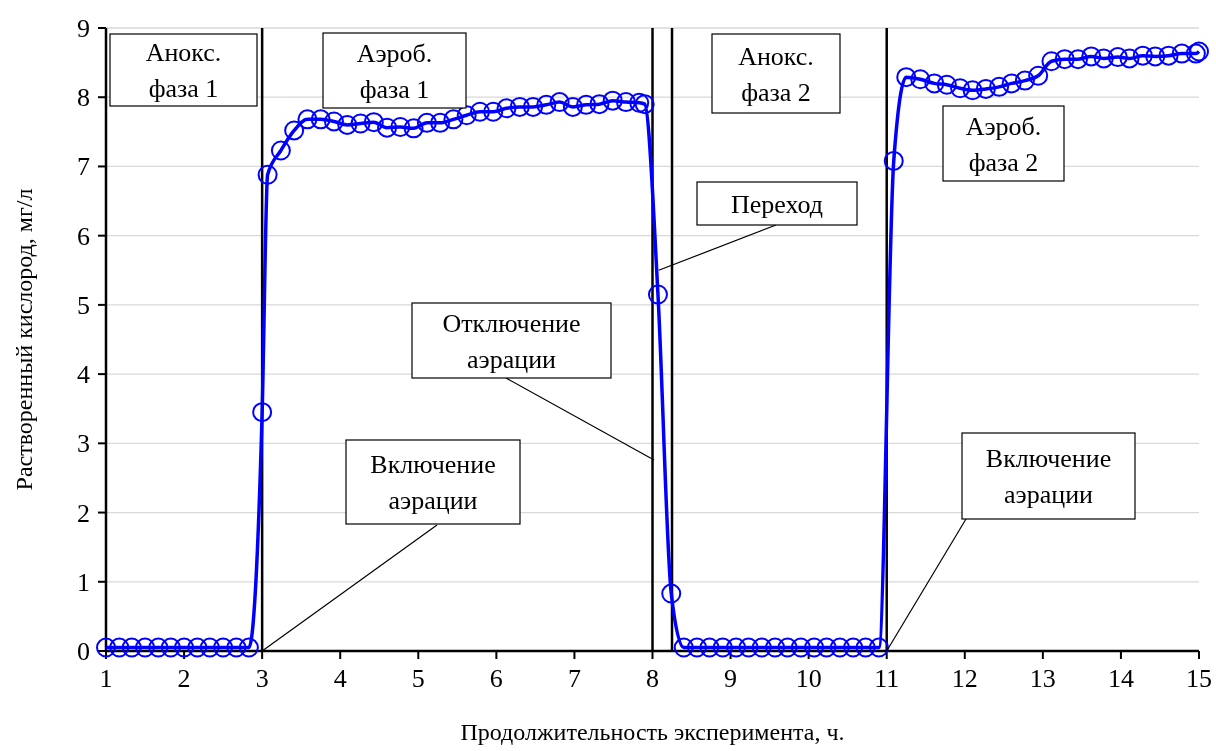 This screenshot has width=1216, height=751. What do you see at coordinates (887, 678) in the screenshot?
I see `x-tick-label: 11` at bounding box center [887, 678].